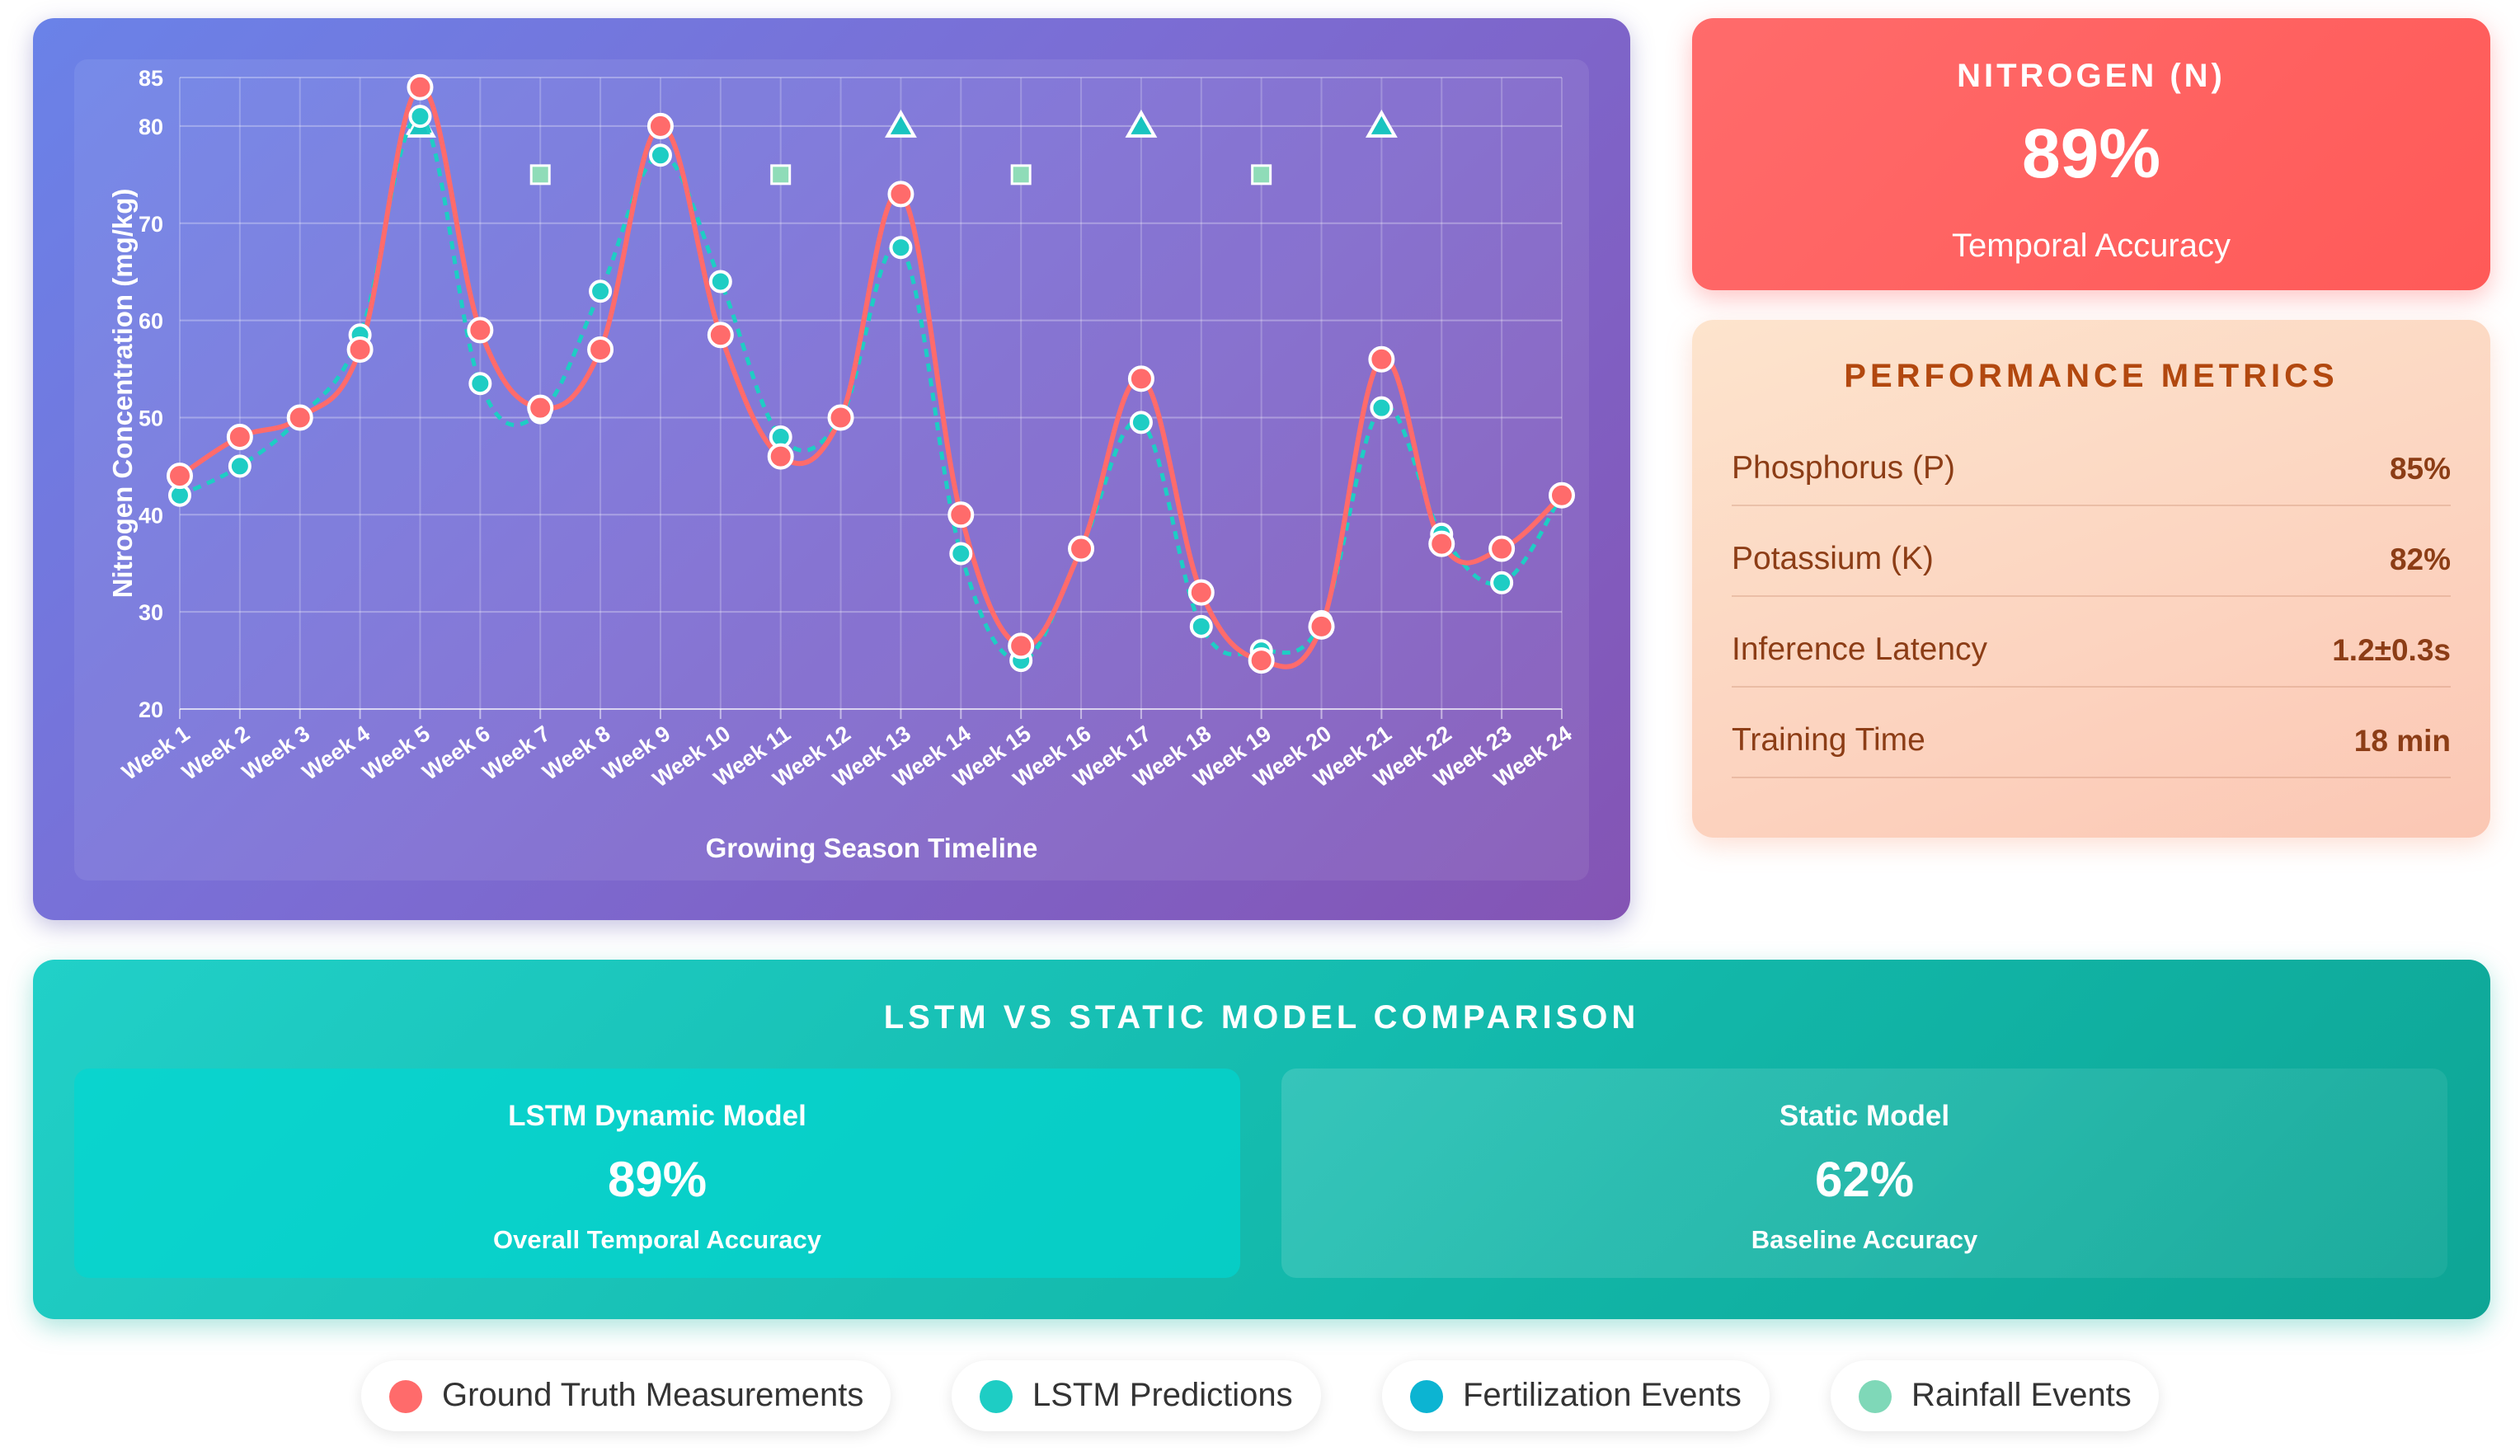  I want to click on lstm-model-desc: Overall Temporal Accuracy, so click(657, 1239).